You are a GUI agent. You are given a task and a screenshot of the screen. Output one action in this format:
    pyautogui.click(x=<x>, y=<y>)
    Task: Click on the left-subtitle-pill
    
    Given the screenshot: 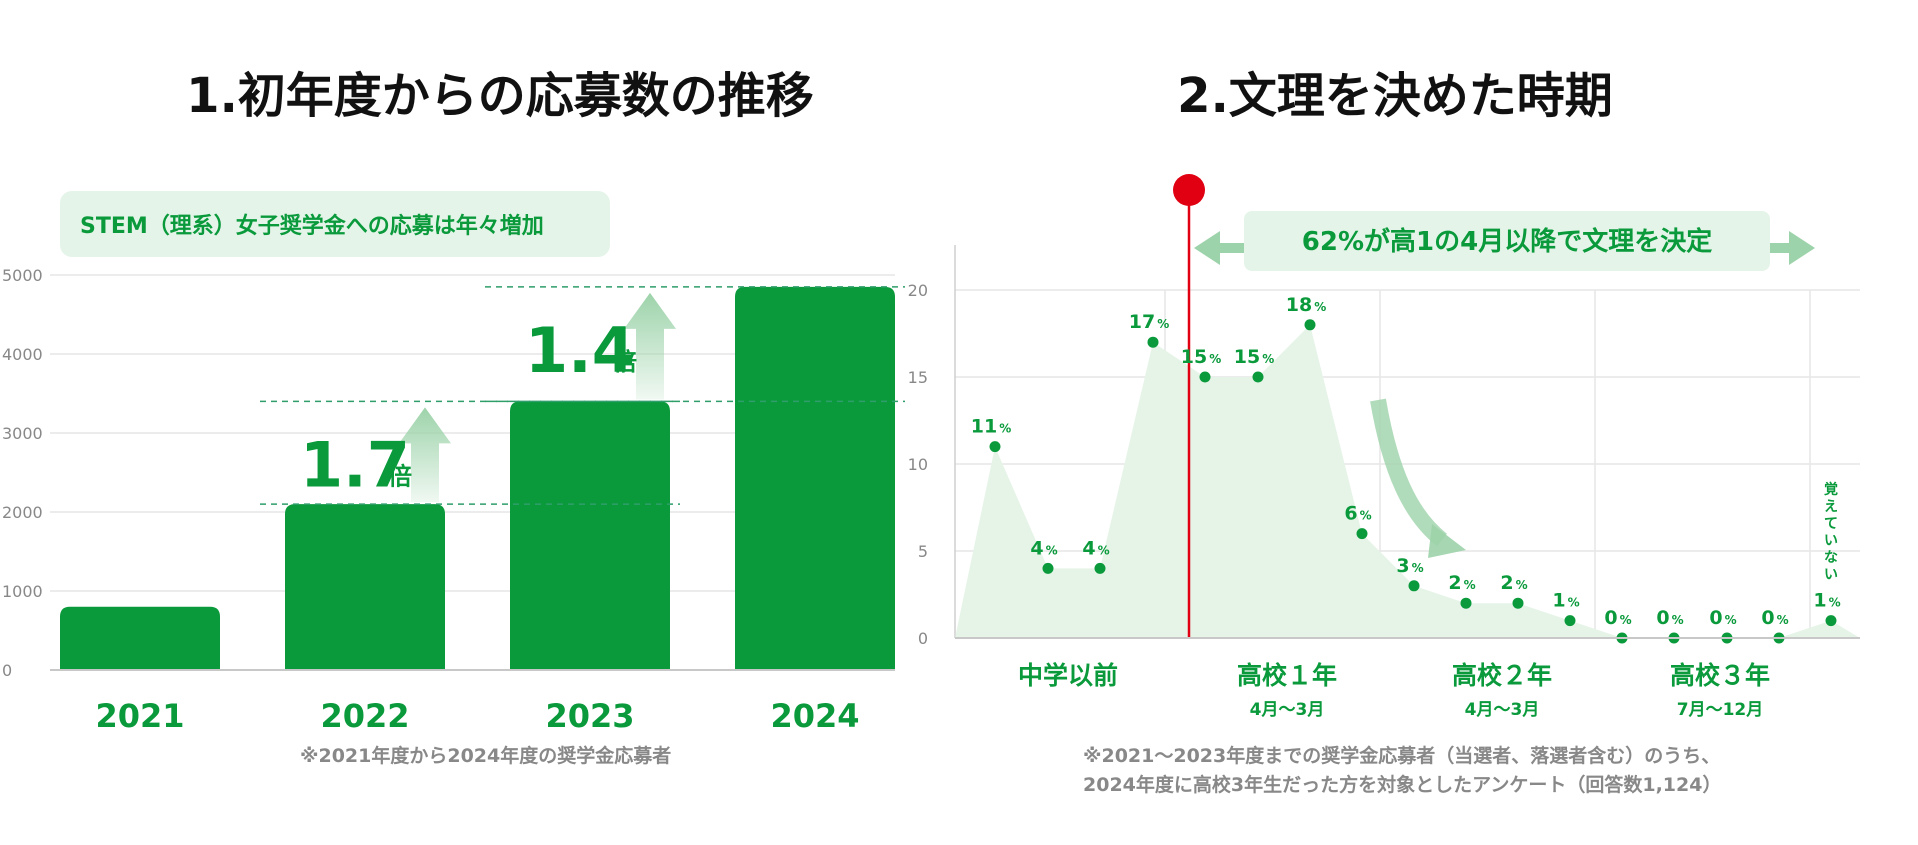 What is the action you would take?
    pyautogui.click(x=335, y=224)
    